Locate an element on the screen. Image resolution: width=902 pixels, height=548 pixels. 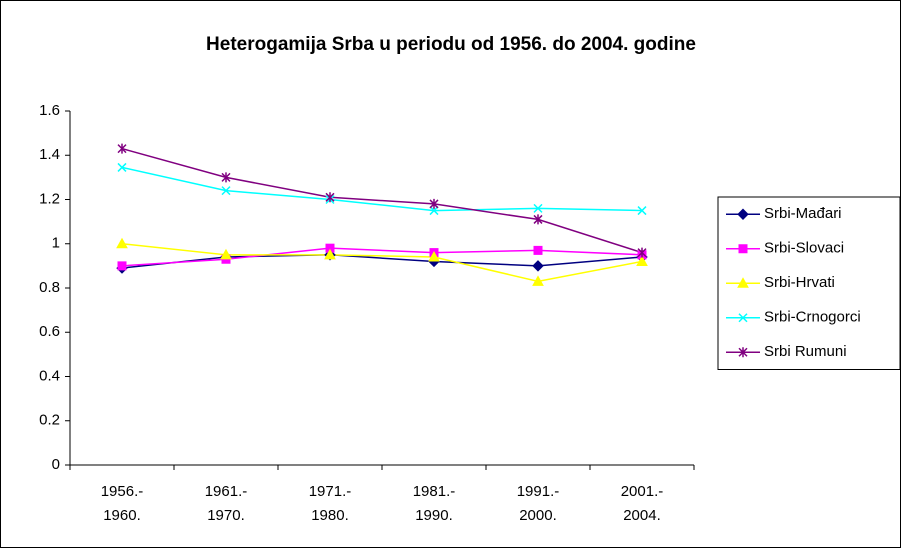
legend-label: Srbi-Mađari is located at coordinates (803, 213).